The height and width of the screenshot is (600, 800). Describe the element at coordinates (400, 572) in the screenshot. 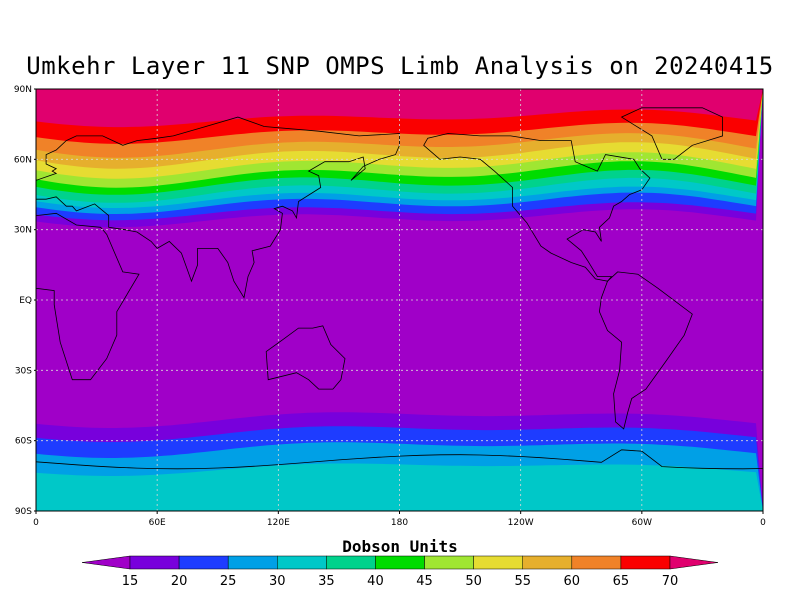

I see `colorbar: 15 20 25 30 35 40 45 50 55 60 65 70` at that location.